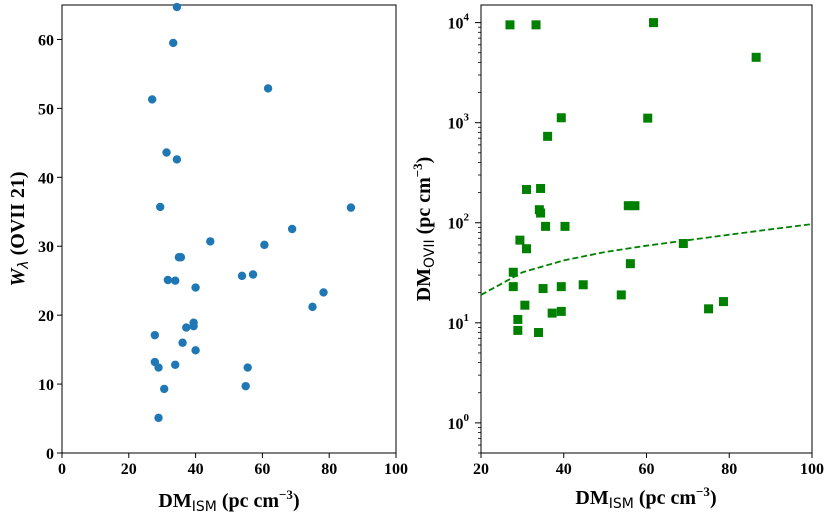 The image size is (830, 519). I want to click on right-dashed-curve, so click(646, 259).